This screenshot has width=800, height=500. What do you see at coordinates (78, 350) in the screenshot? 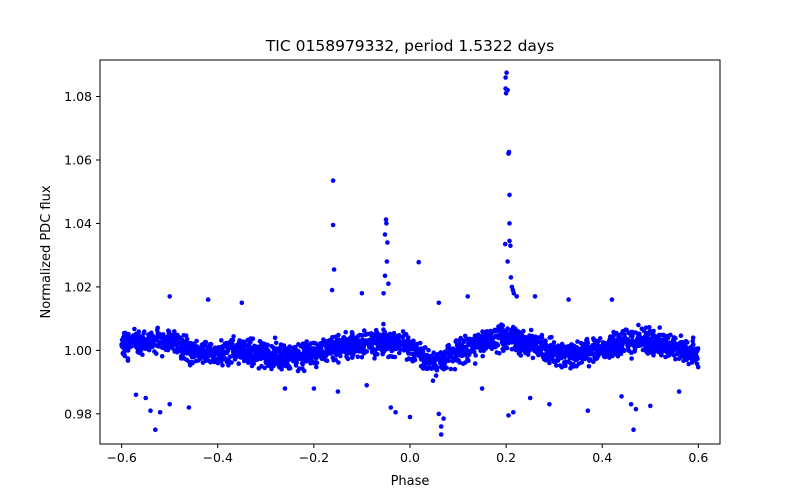
I see `y-tick-label: 1.00` at bounding box center [78, 350].